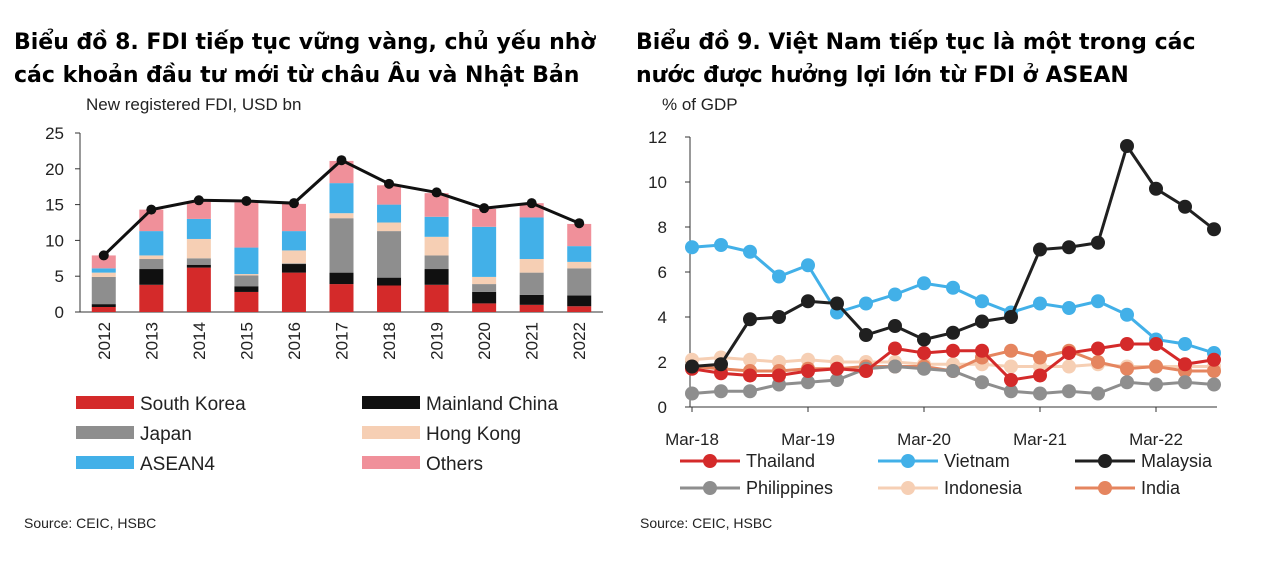 Image resolution: width=1280 pixels, height=582 pixels. What do you see at coordinates (437, 341) in the screenshot?
I see `x-tick-label: 2019` at bounding box center [437, 341].